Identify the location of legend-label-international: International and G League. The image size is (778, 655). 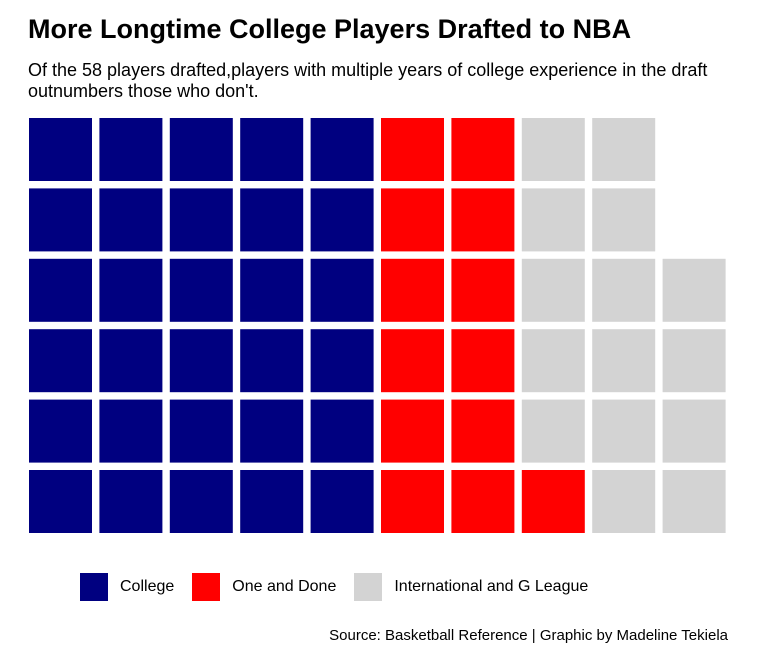
(491, 586).